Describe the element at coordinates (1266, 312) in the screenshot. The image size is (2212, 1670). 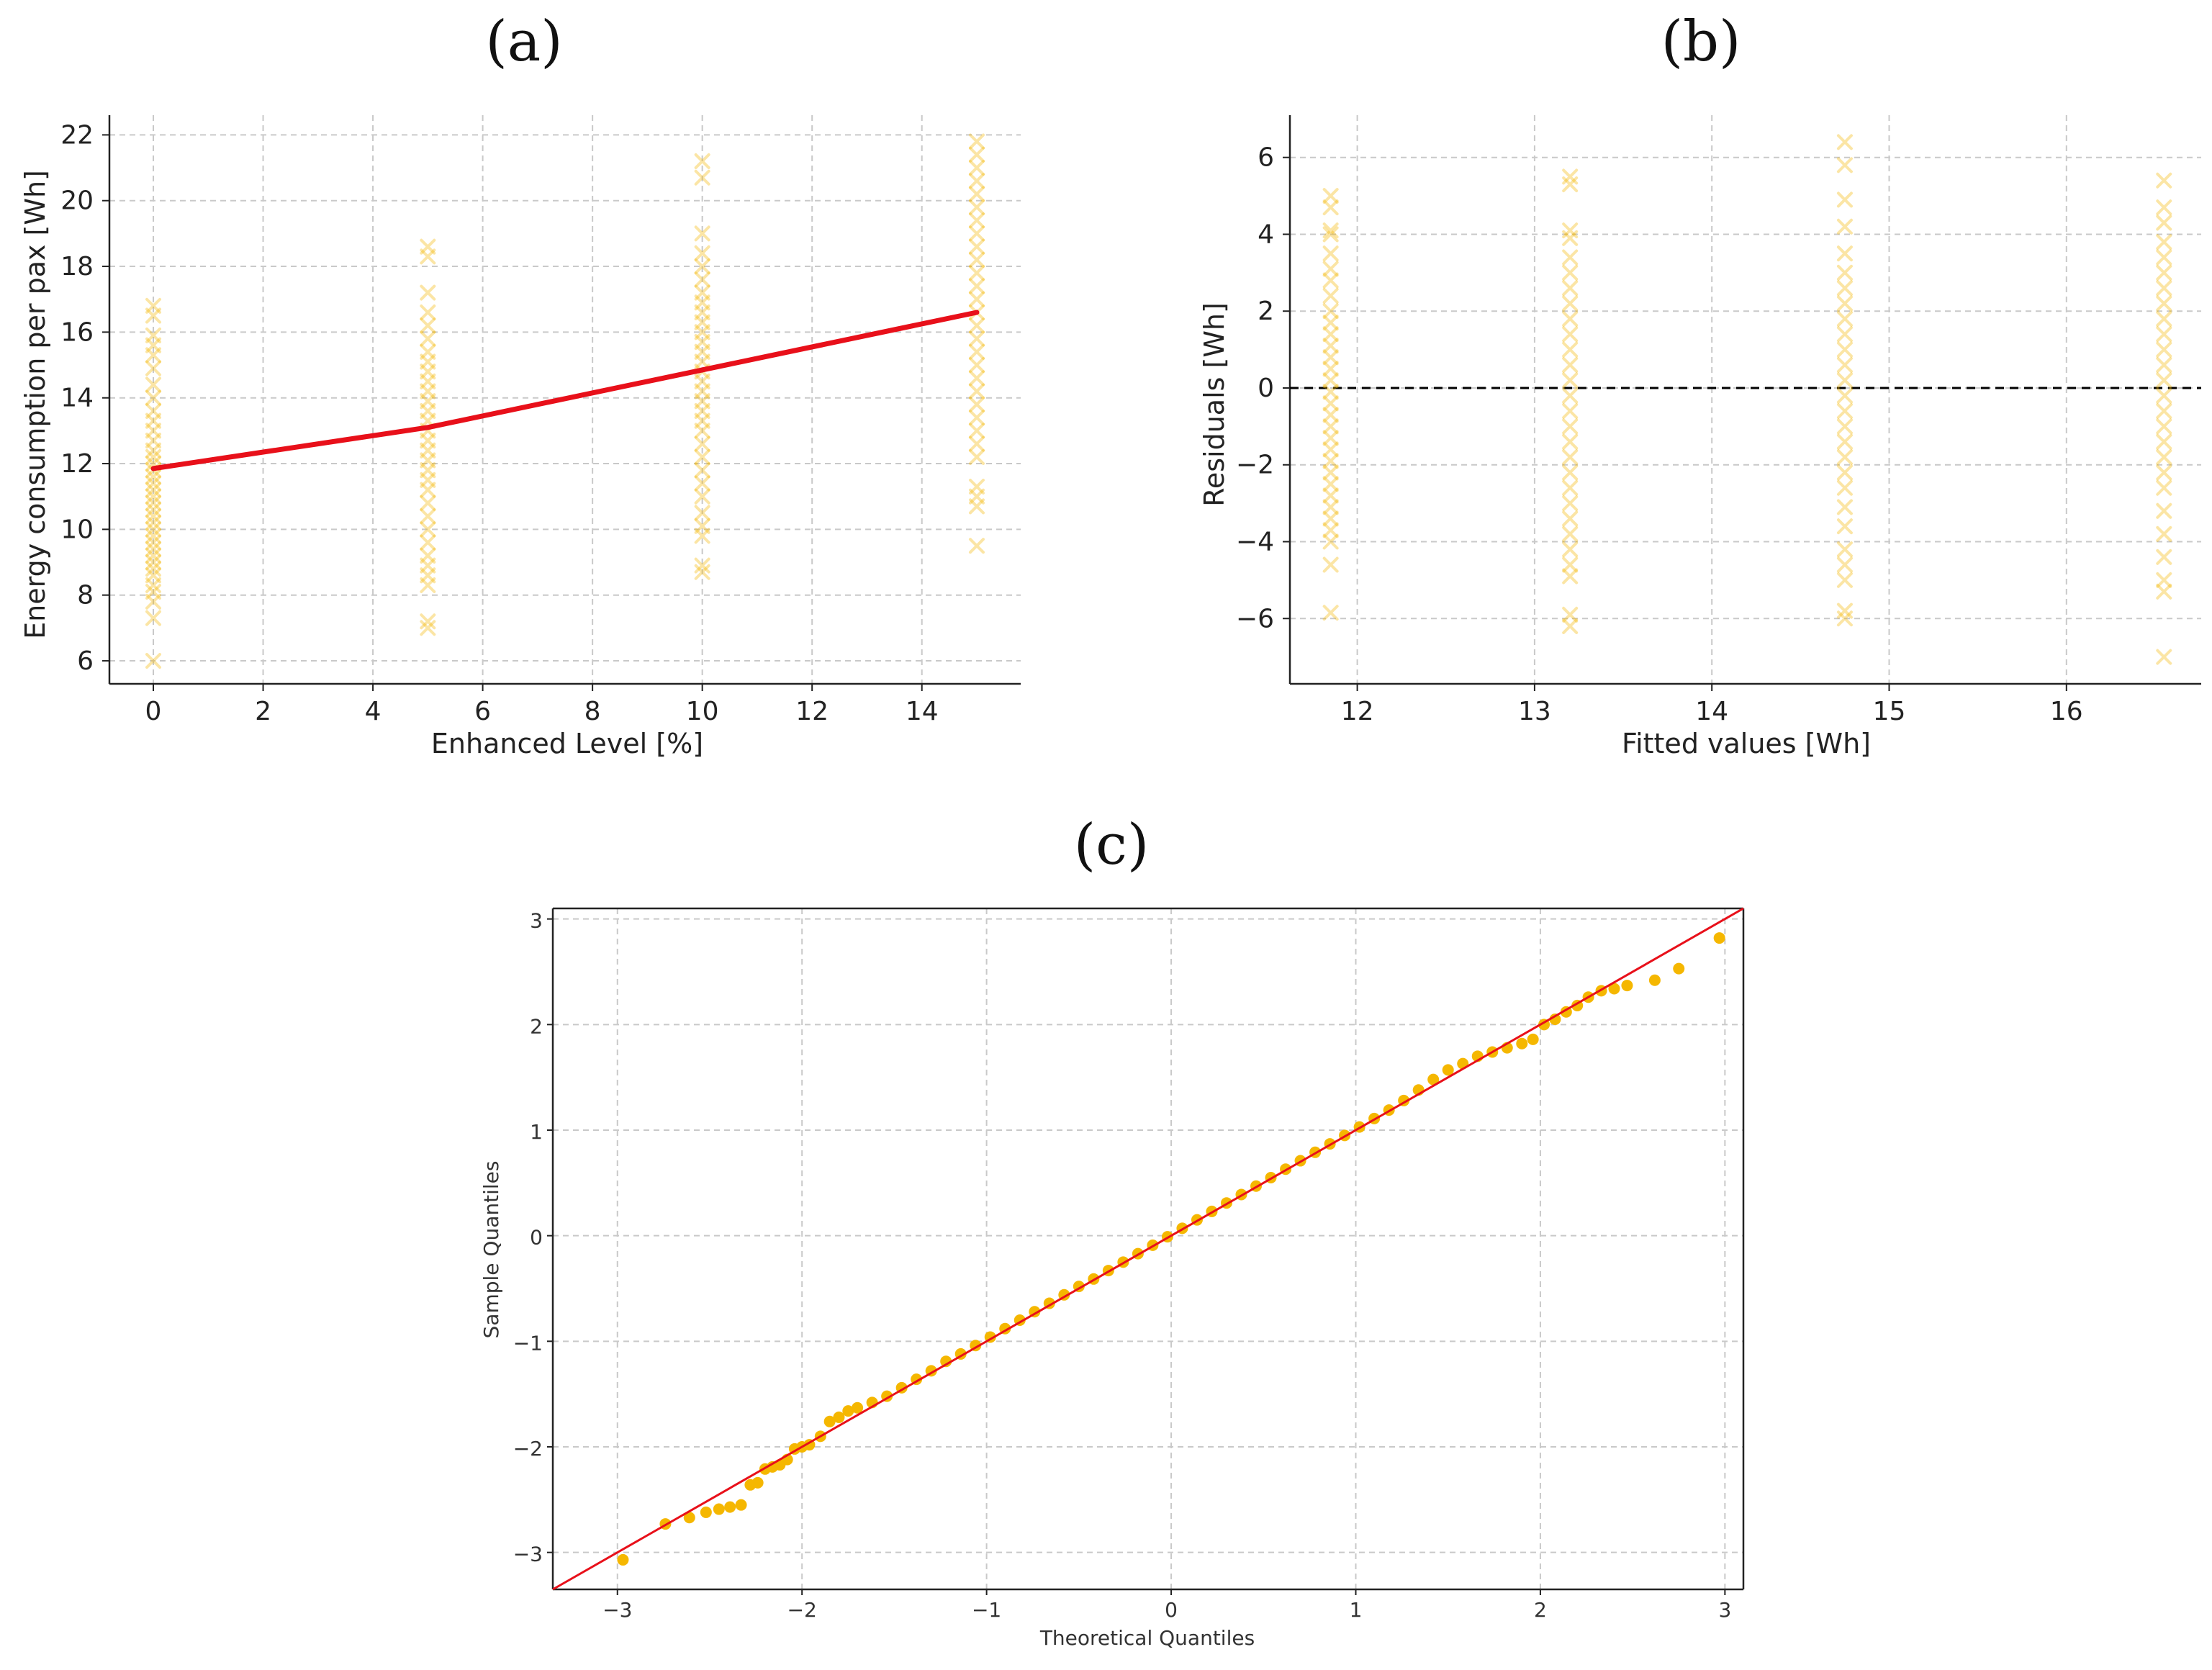
I see `chart-b-ytick-label-4: 2` at that location.